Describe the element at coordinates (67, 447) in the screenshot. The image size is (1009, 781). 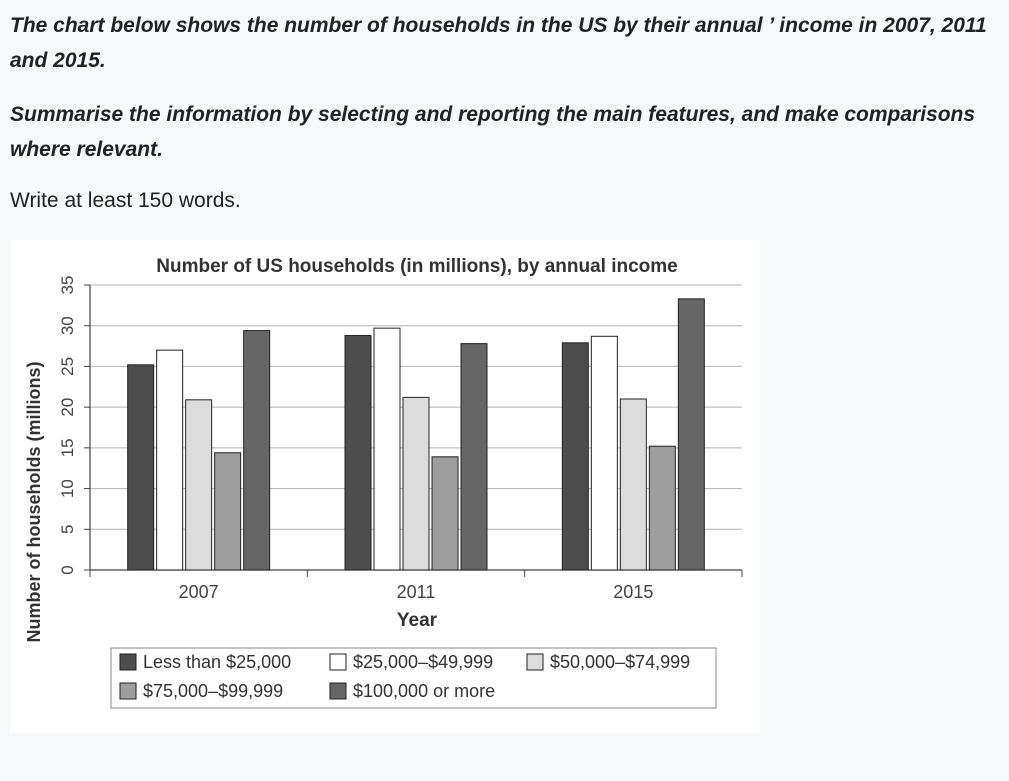
I see `y-tick-label: 15` at that location.